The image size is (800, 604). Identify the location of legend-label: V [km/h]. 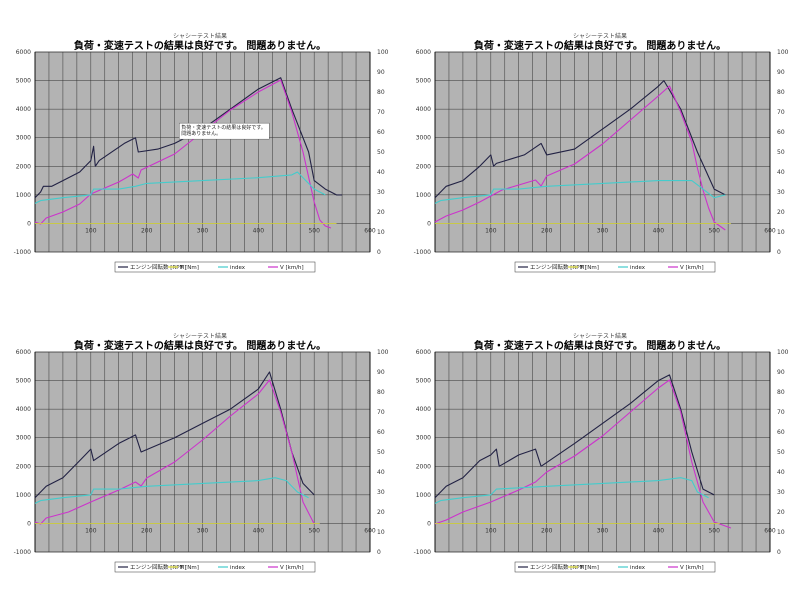
(292, 568).